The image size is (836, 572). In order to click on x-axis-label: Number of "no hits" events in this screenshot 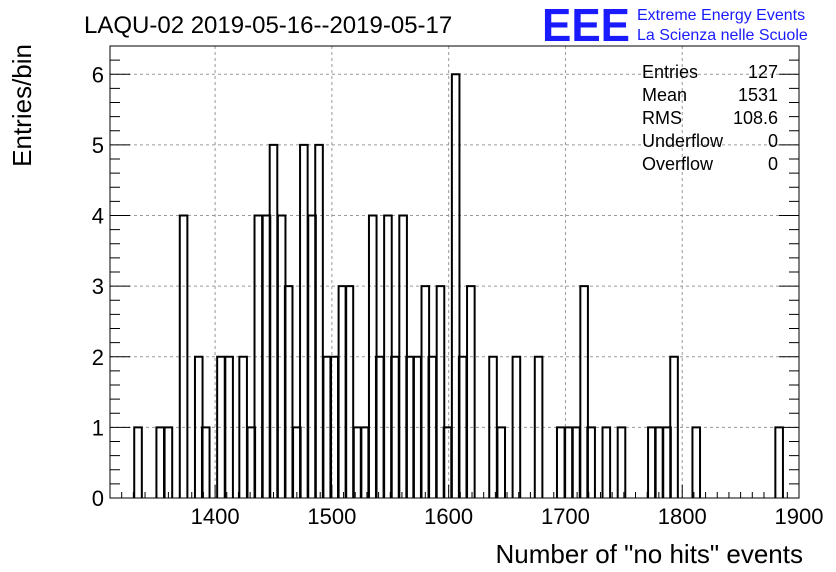, I will do `click(650, 554)`.